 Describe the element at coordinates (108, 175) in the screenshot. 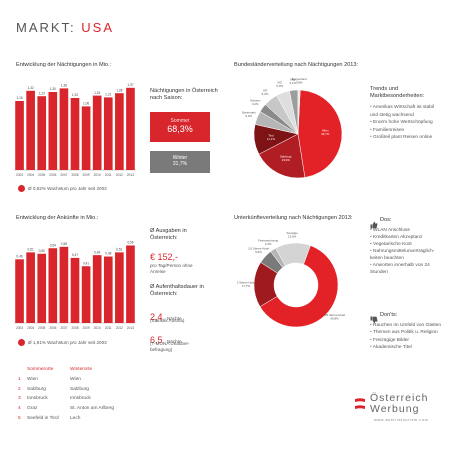

I see `tick-label-2011: 2011` at that location.